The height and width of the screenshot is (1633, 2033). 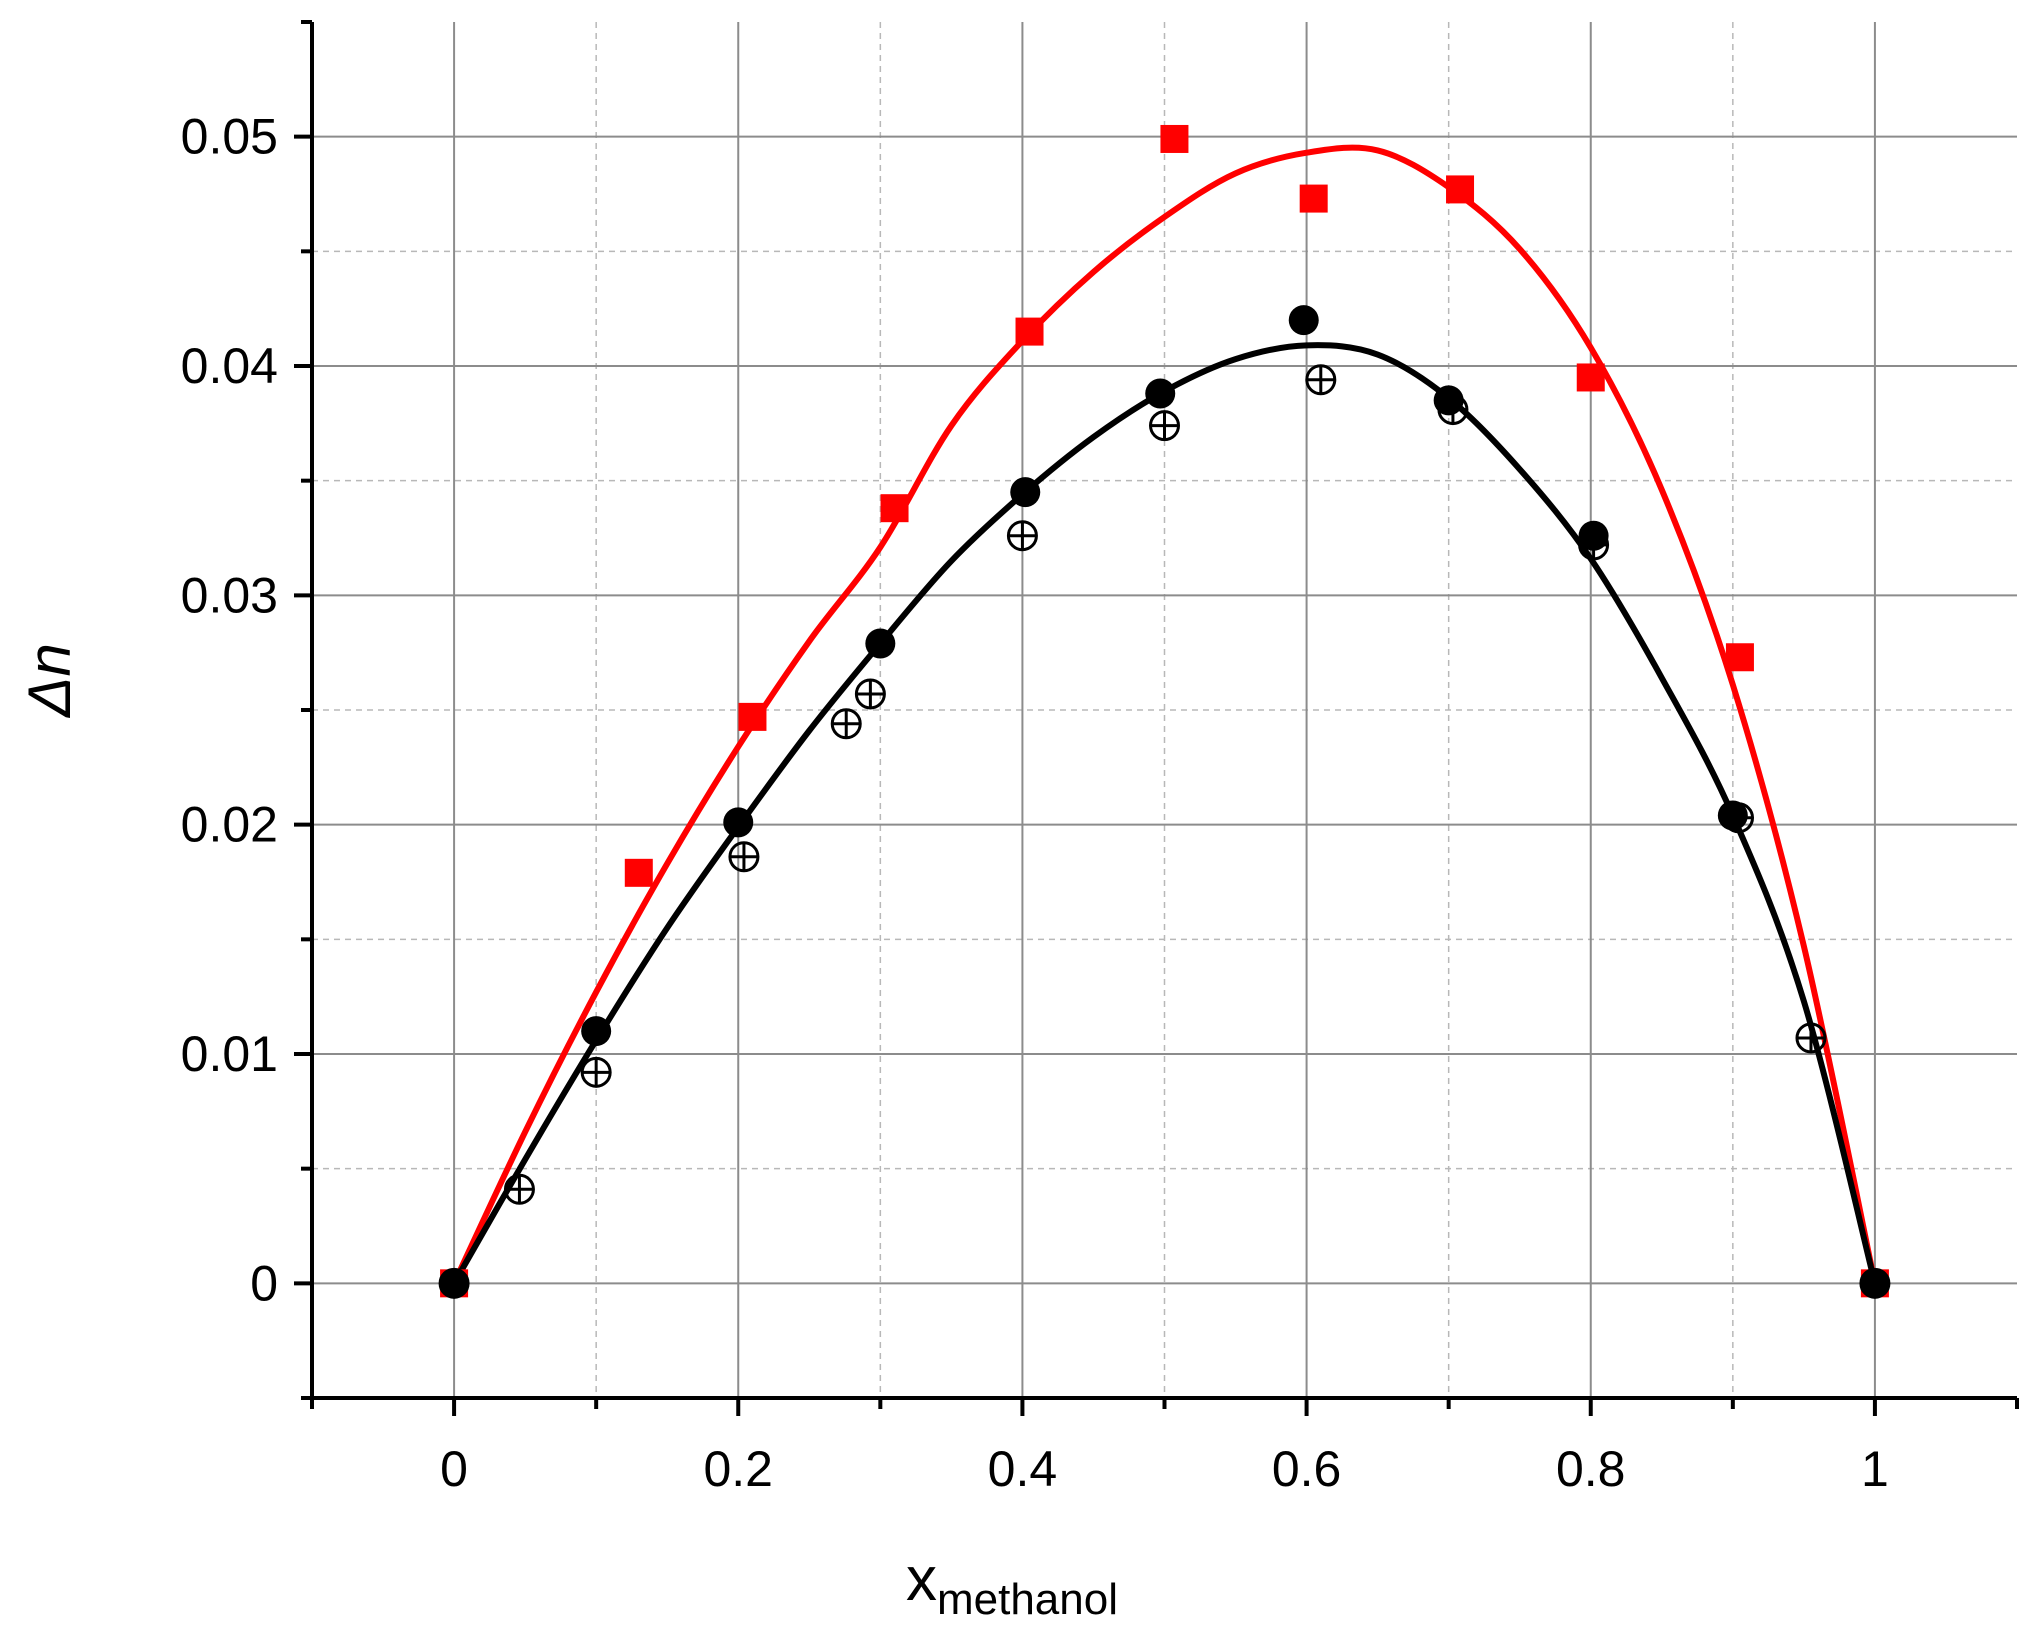 I want to click on x-axis-title-main: x, so click(x=921, y=1579).